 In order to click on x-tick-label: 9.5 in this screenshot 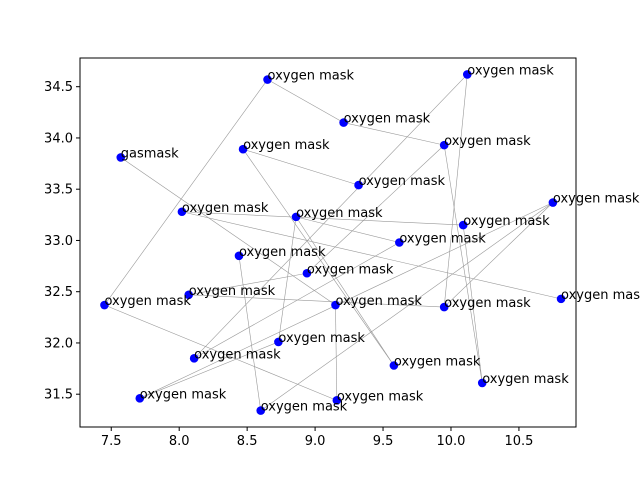, I will do `click(383, 441)`.